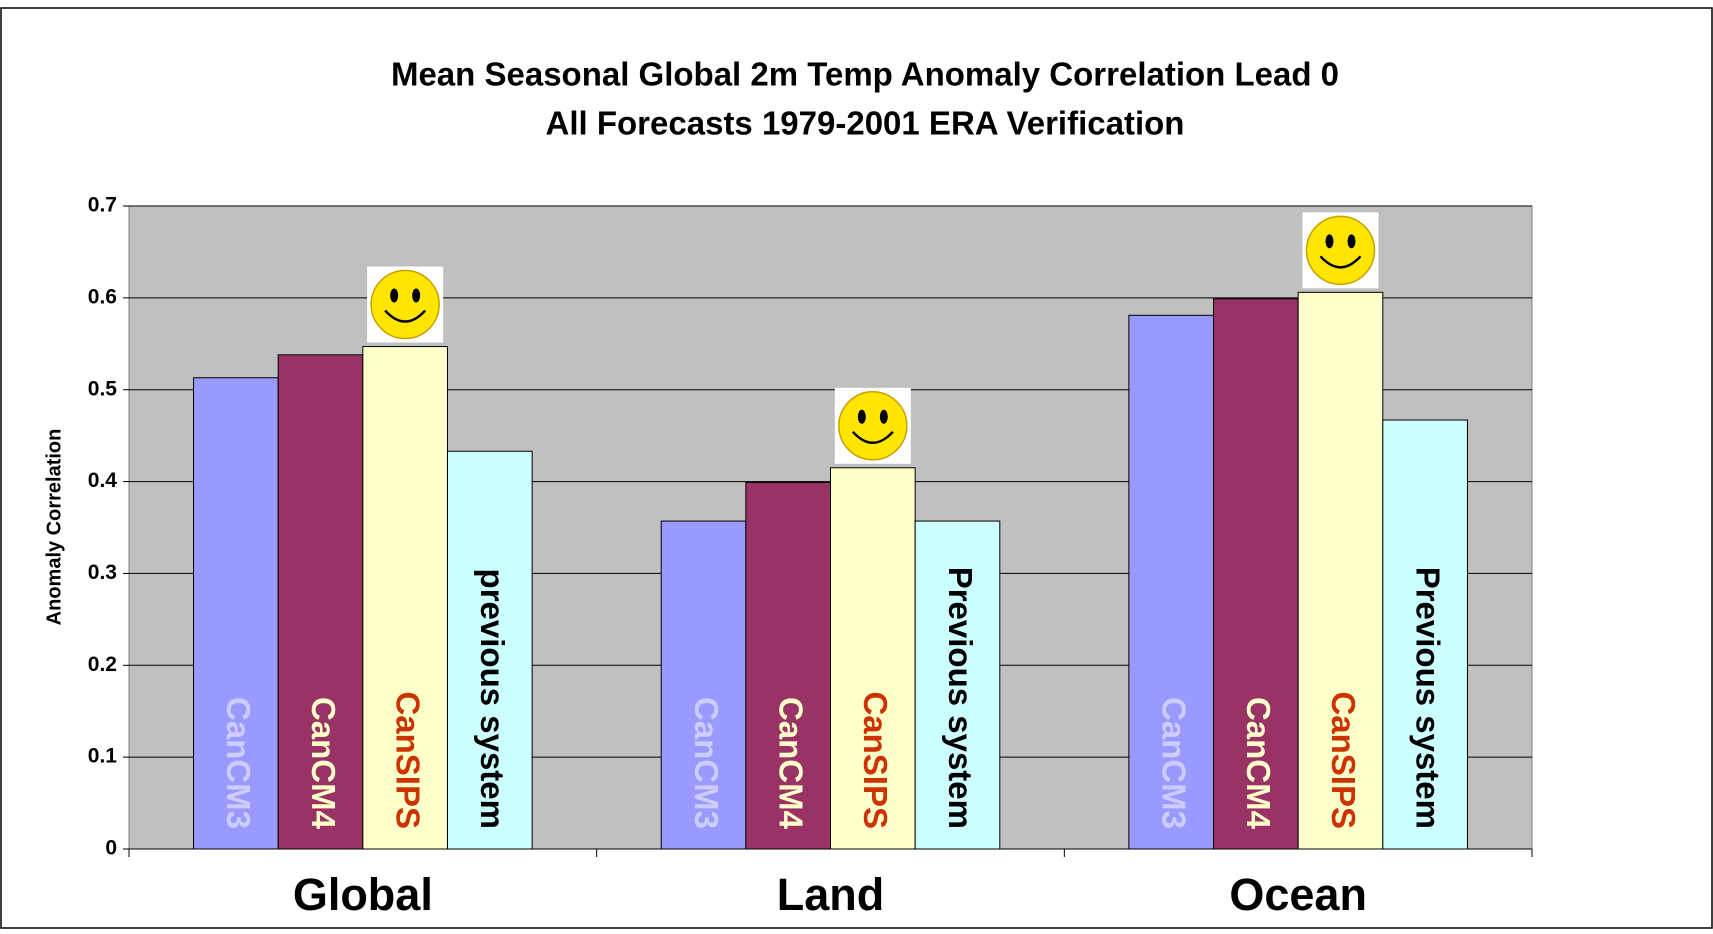  I want to click on y-tick-label: 0, so click(111, 848).